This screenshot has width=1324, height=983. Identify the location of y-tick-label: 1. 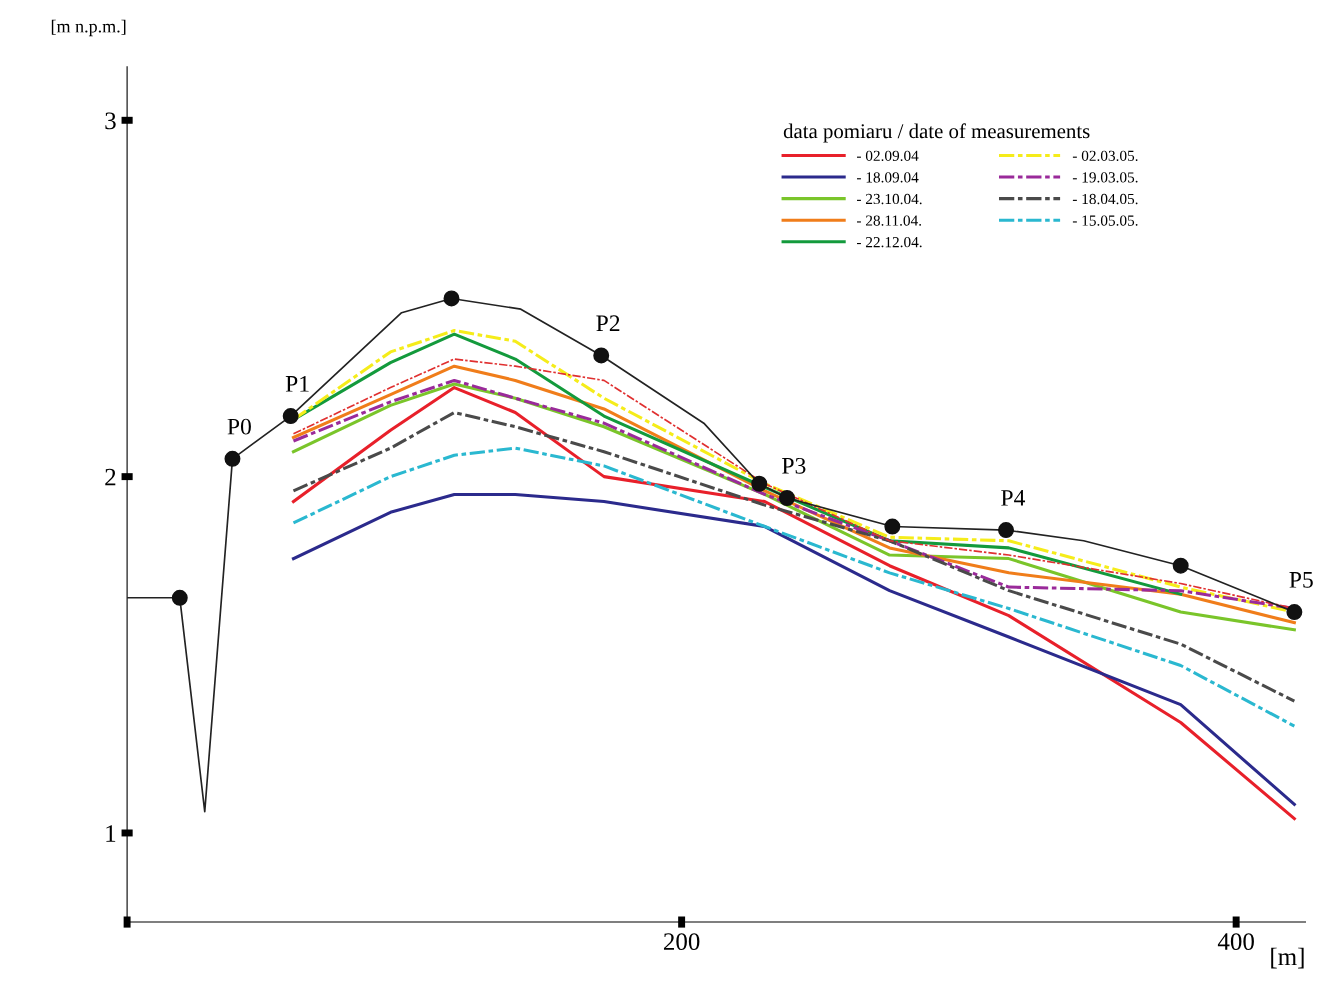
(111, 833).